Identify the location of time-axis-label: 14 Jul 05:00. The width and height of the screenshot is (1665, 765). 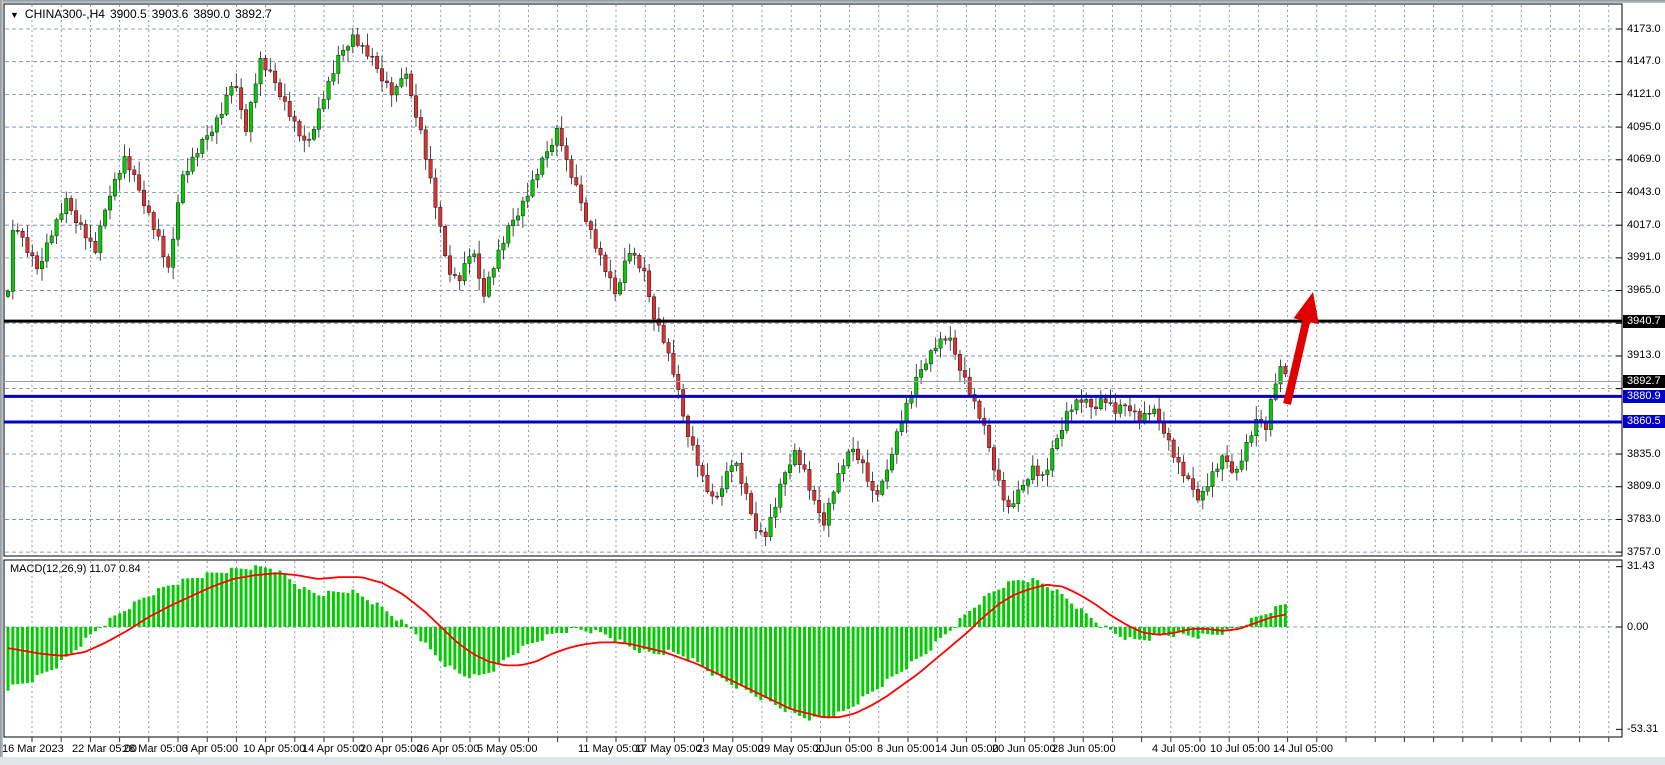
(1303, 749).